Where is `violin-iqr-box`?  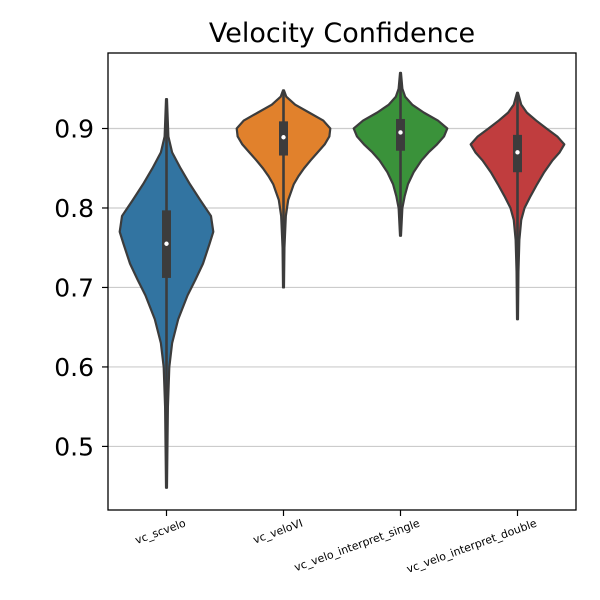 violin-iqr-box is located at coordinates (400, 134).